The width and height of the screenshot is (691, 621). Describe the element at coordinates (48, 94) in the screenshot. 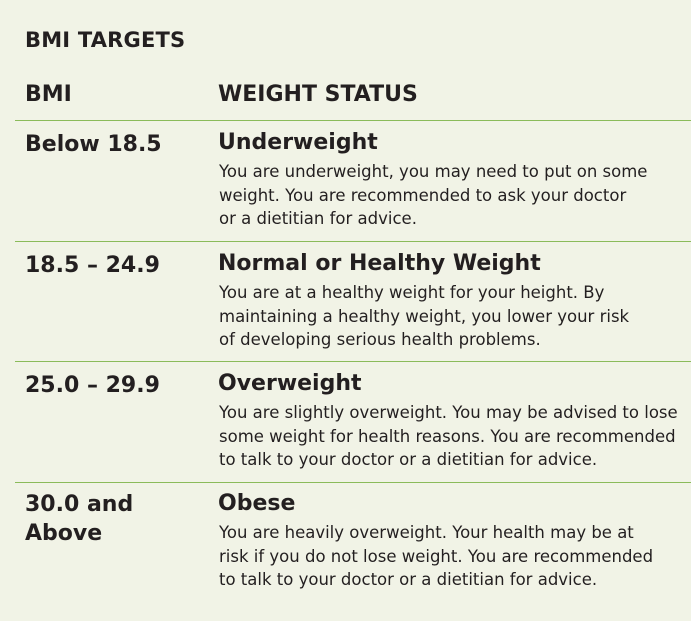

I see `column-header-bmi: BMI` at that location.